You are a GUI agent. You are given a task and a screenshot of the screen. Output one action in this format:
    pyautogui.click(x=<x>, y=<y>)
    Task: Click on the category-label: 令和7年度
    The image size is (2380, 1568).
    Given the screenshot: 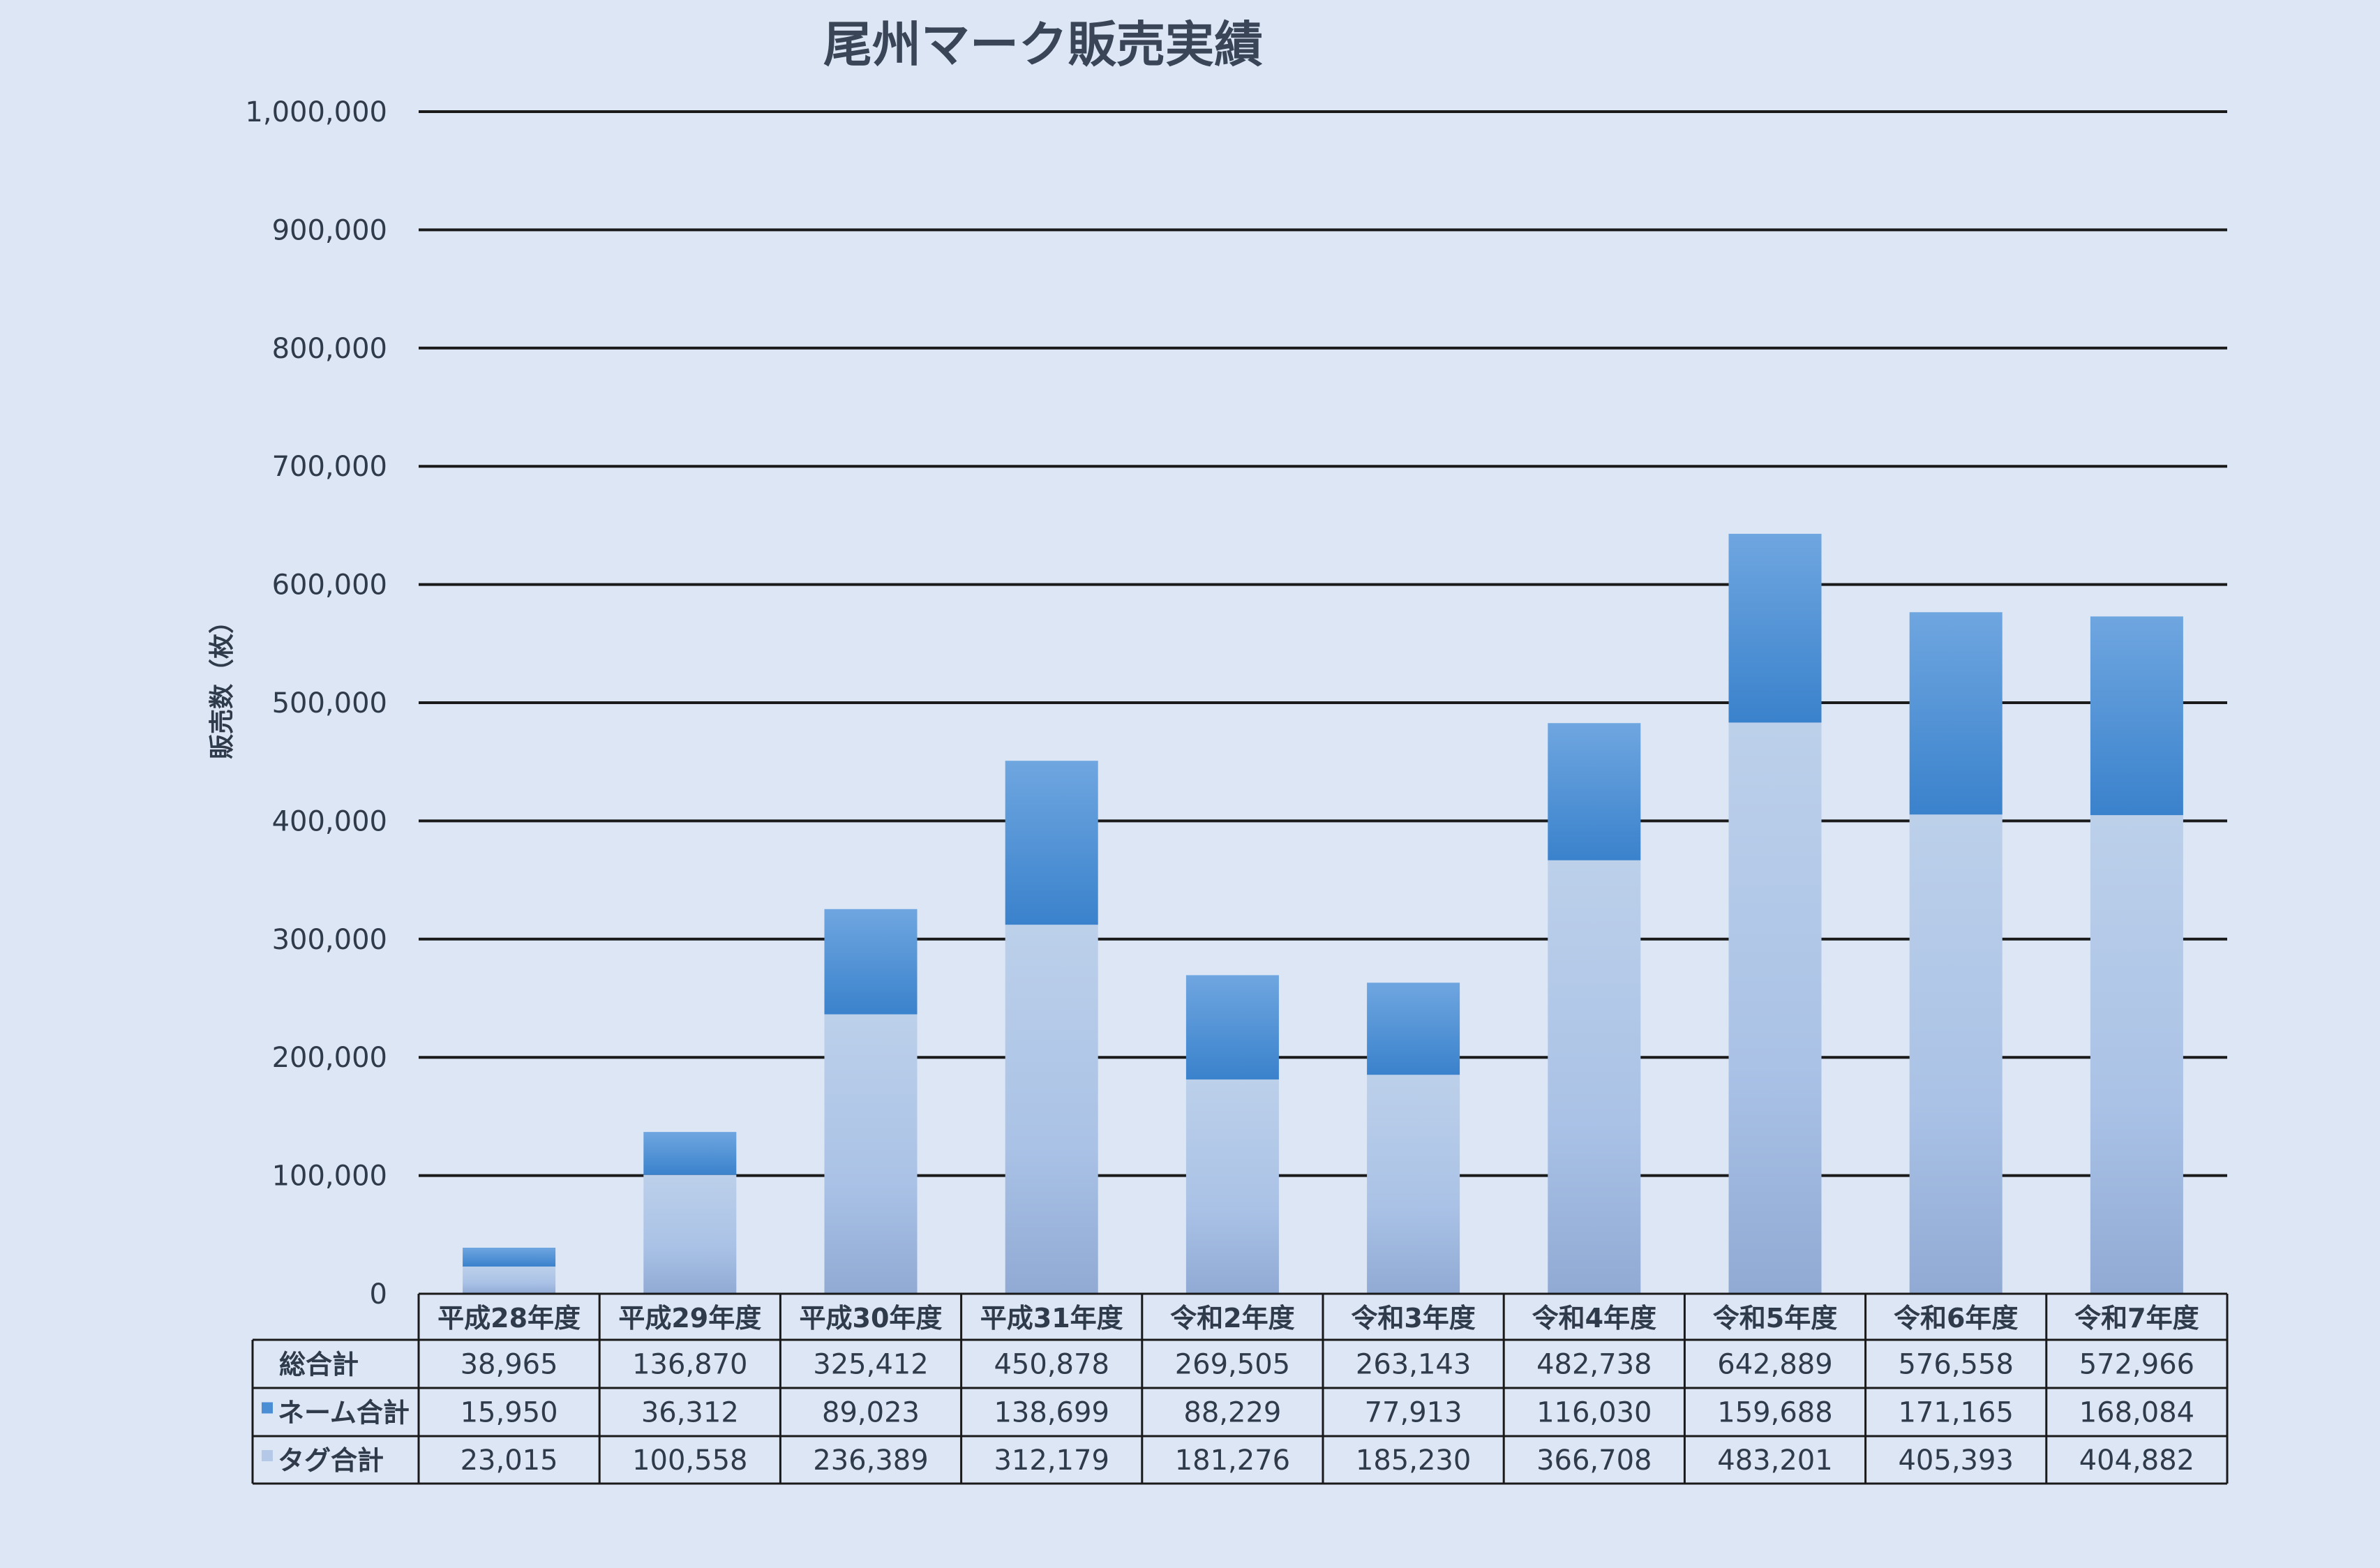 What is the action you would take?
    pyautogui.click(x=2136, y=1318)
    